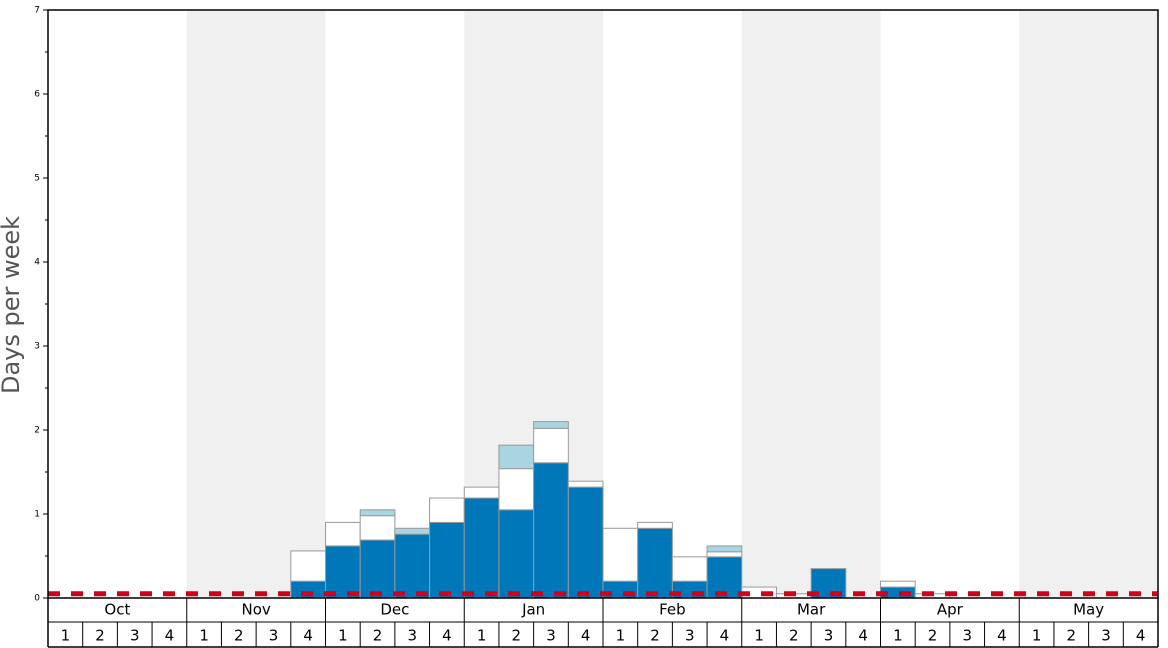 This screenshot has width=1168, height=648. Describe the element at coordinates (37, 599) in the screenshot. I see `y-tick-label: 0` at that location.